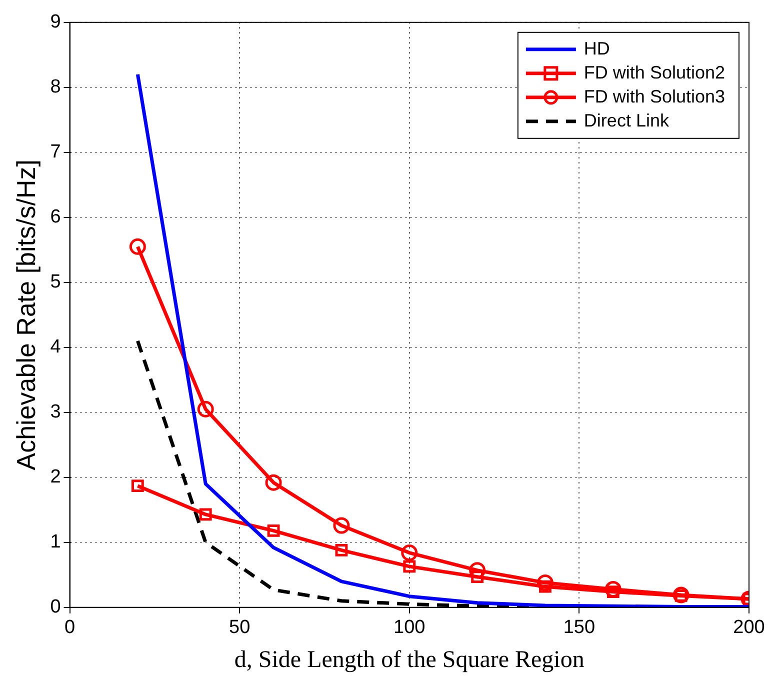 The width and height of the screenshot is (777, 687). What do you see at coordinates (55, 412) in the screenshot?
I see `y-tick-label: 3` at bounding box center [55, 412].